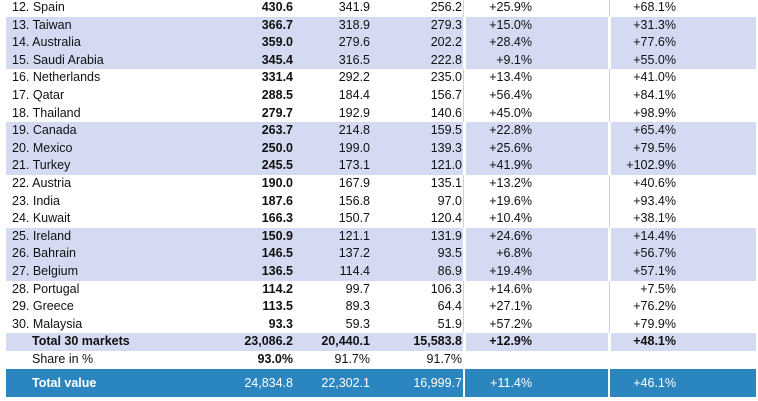 The image size is (758, 401). Describe the element at coordinates (510, 130) in the screenshot. I see `cell-p1: +22.8%` at that location.